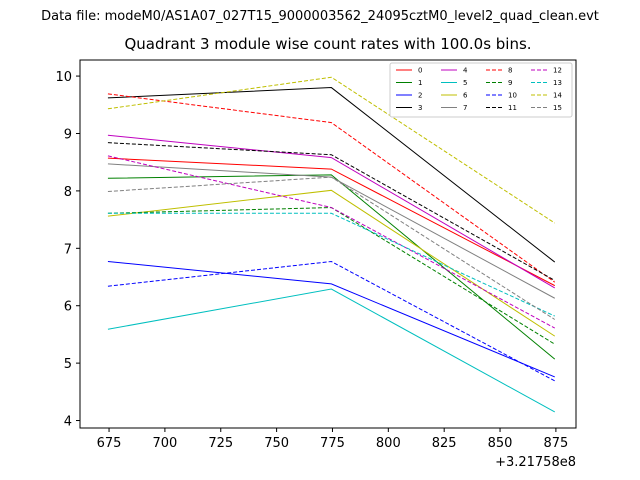  I want to click on legend-label-4: 4, so click(465, 71).